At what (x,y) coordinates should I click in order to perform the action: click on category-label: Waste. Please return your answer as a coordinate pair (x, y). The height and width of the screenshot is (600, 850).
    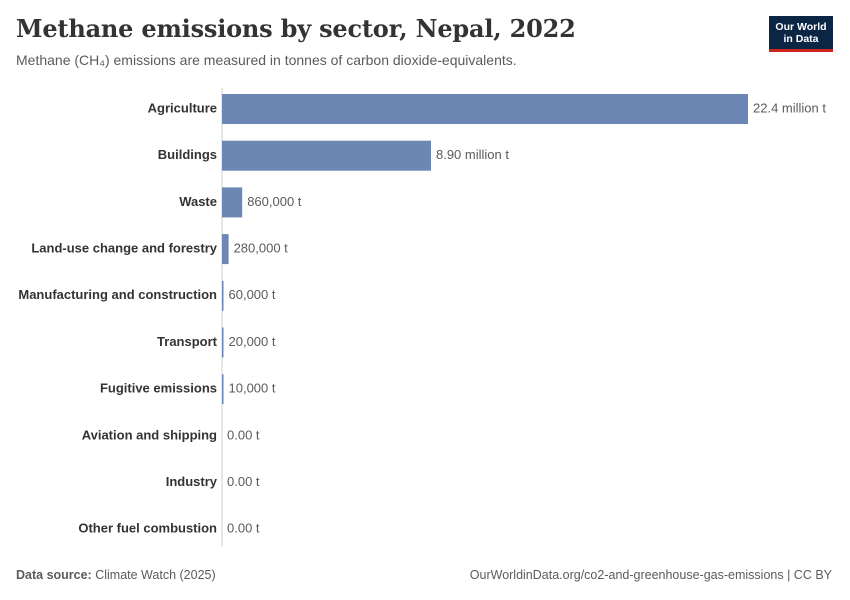
    Looking at the image, I should click on (198, 201).